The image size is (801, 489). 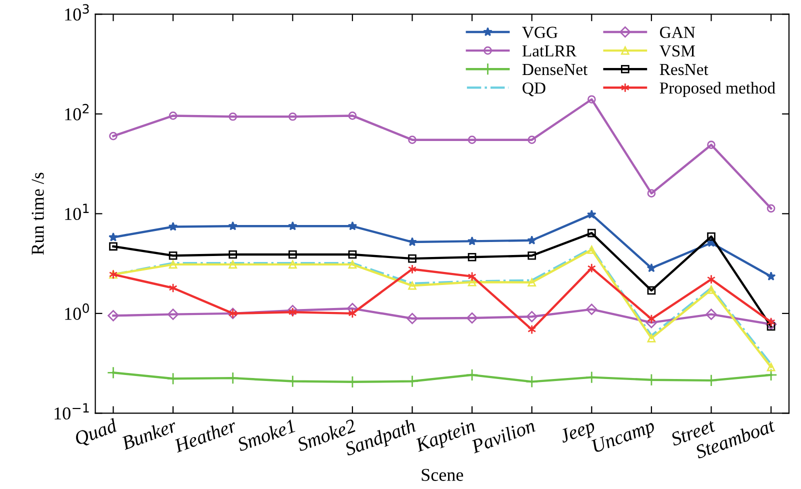 I want to click on y-tick-label: 10$^{−1}$, so click(x=71, y=411).